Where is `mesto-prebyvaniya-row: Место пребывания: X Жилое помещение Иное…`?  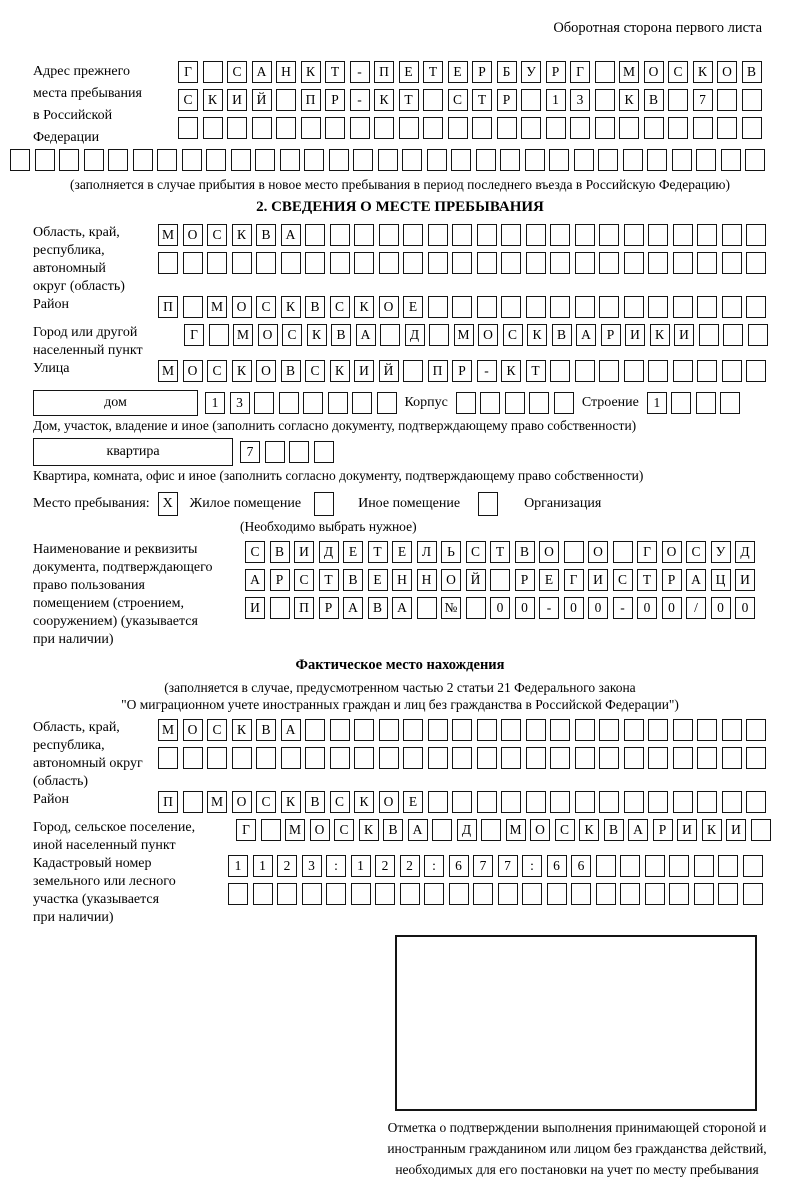 mesto-prebyvaniya-row: Место пребывания: X Жилое помещение Иное… is located at coordinates (416, 504).